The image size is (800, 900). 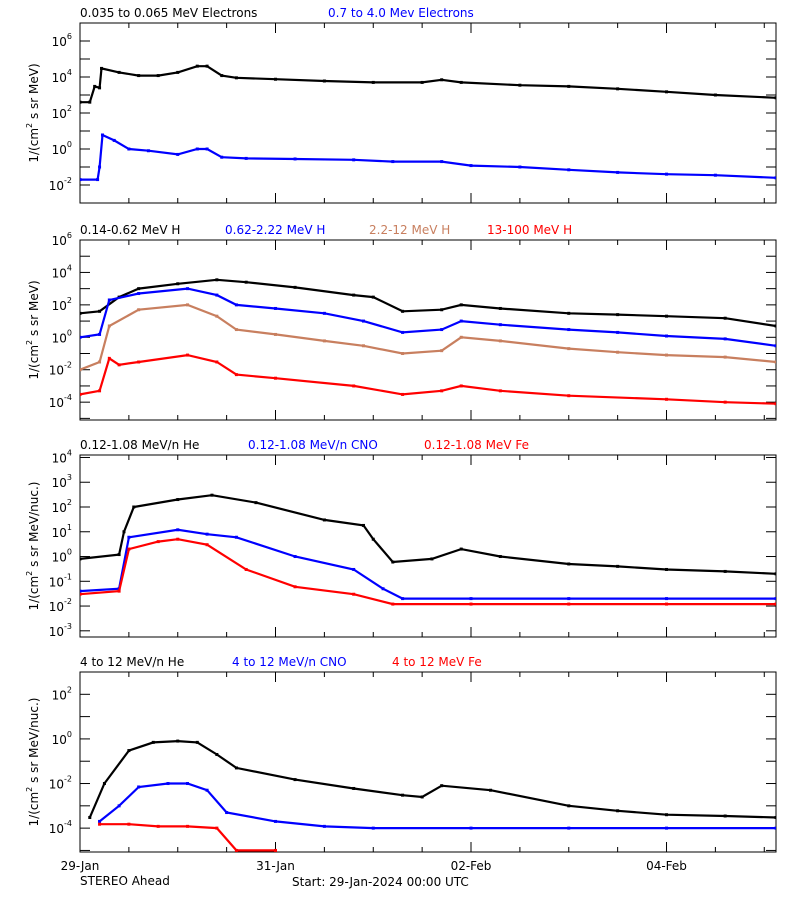 I want to click on legend-entry: 0.7 to 4.0 Mev Electrons, so click(x=401, y=13).